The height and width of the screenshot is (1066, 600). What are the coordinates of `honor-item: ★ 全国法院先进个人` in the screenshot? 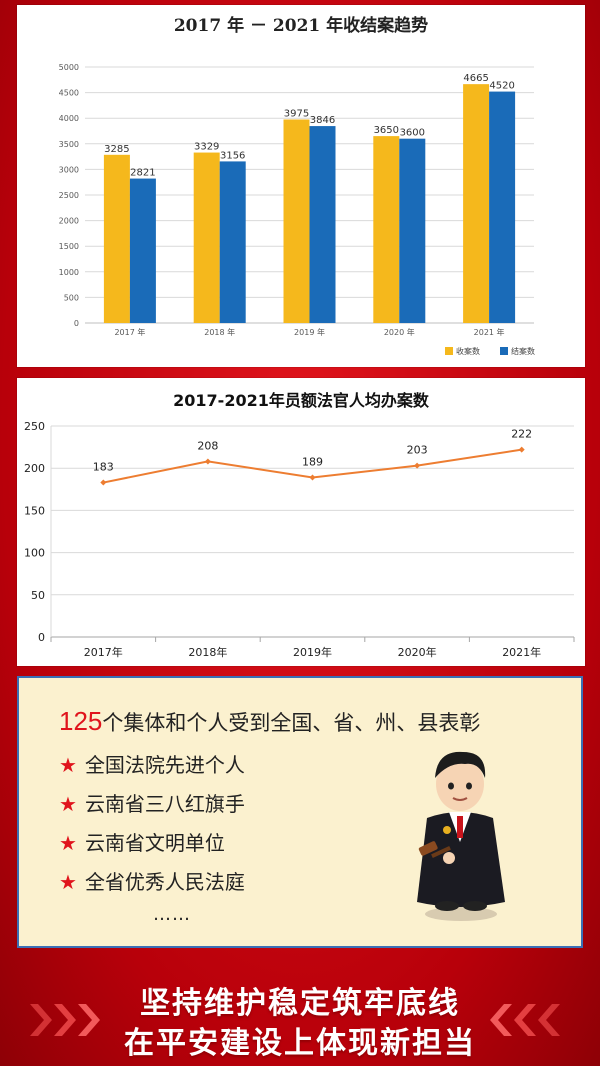 It's located at (152, 763).